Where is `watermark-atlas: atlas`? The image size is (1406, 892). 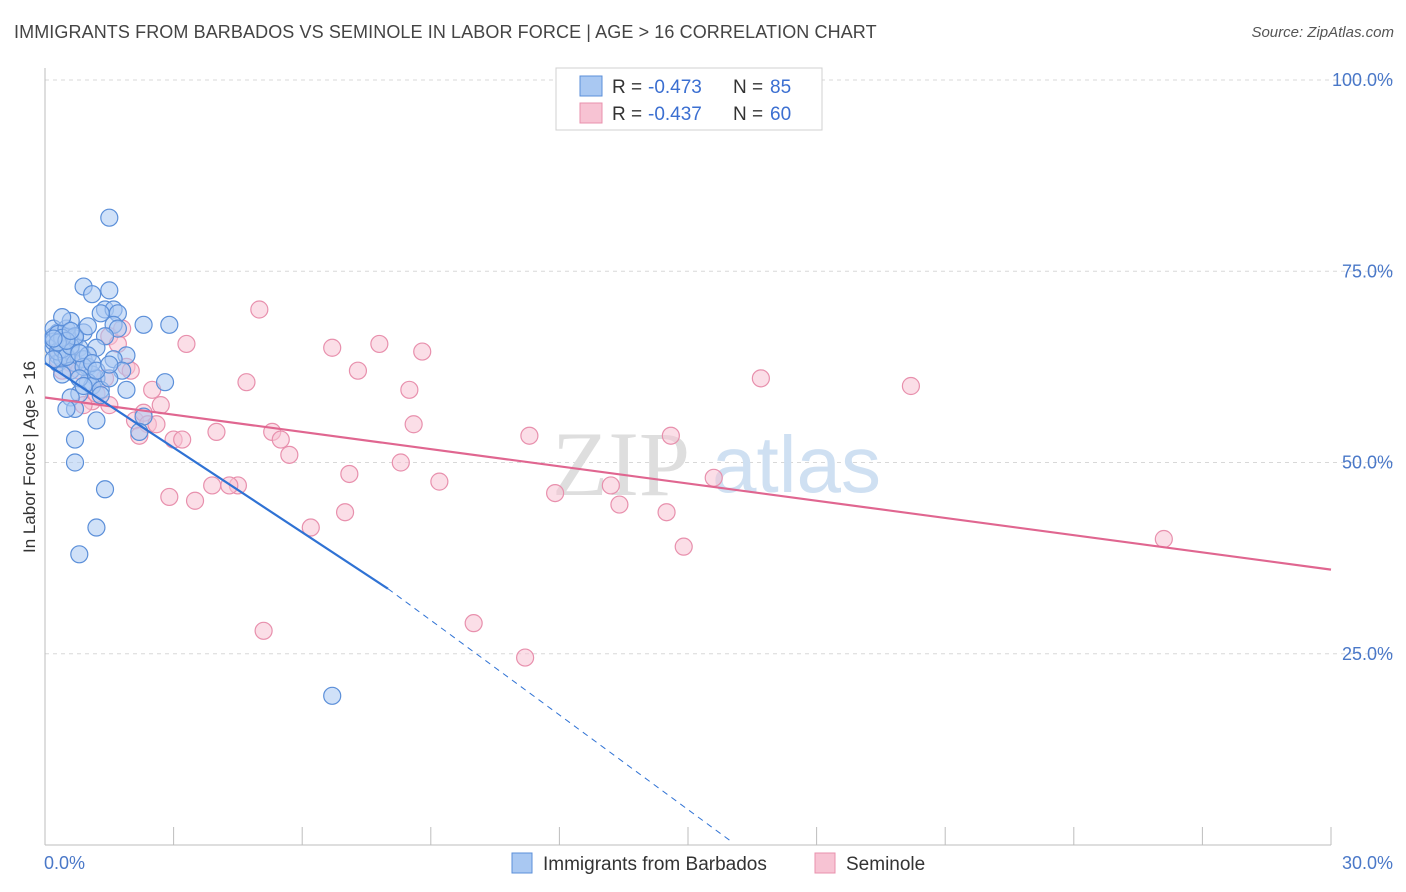 watermark-atlas: atlas is located at coordinates (796, 464).